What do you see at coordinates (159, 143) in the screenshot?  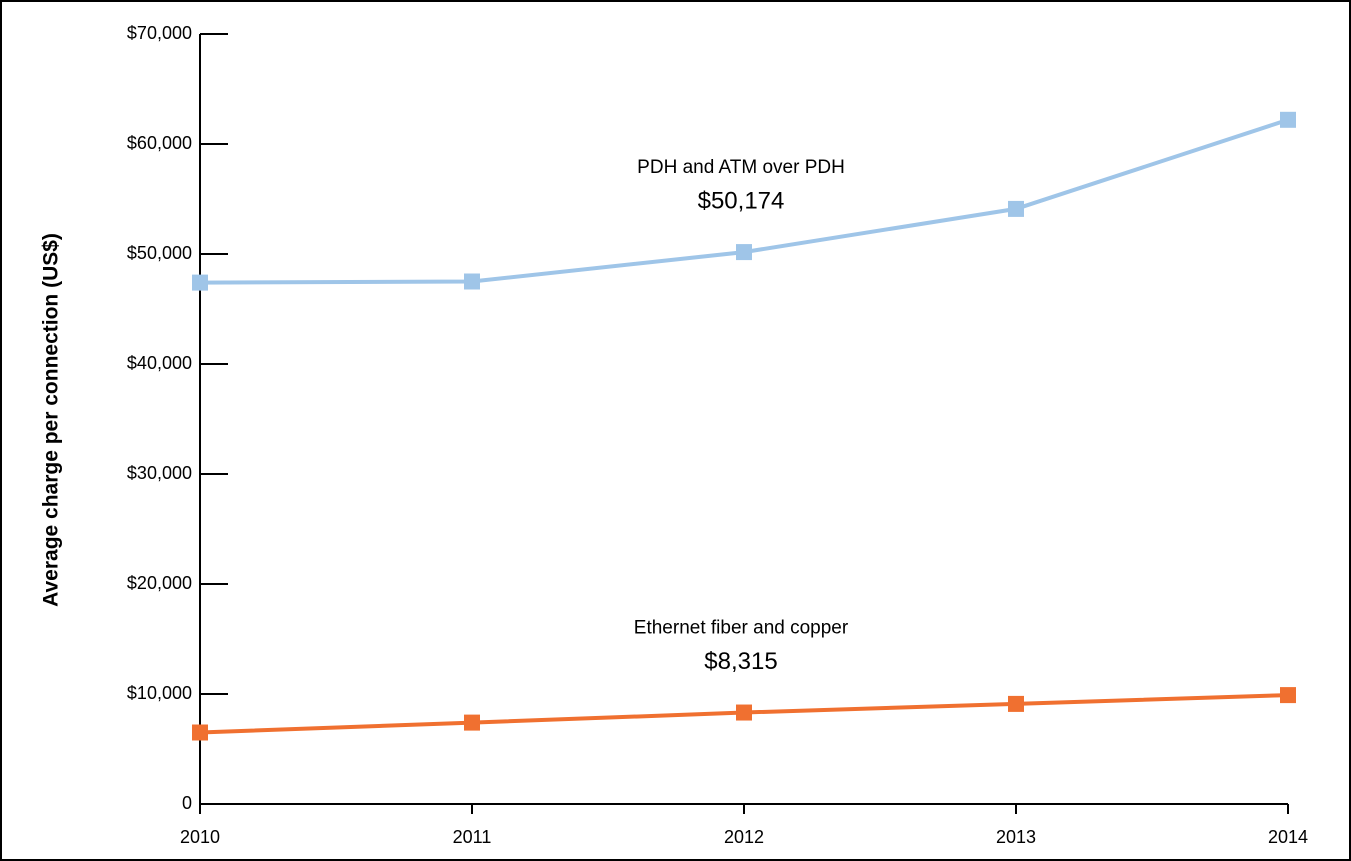 I see `y-tick-label: $60,000` at bounding box center [159, 143].